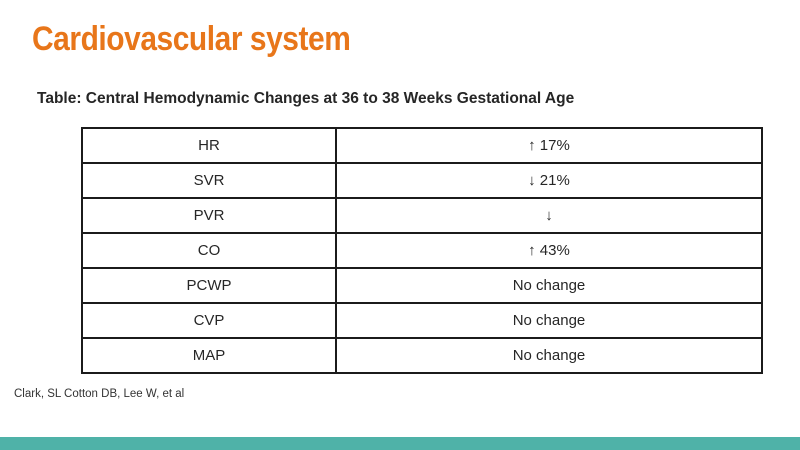  What do you see at coordinates (209, 250) in the screenshot?
I see `parameter-cell: CO` at bounding box center [209, 250].